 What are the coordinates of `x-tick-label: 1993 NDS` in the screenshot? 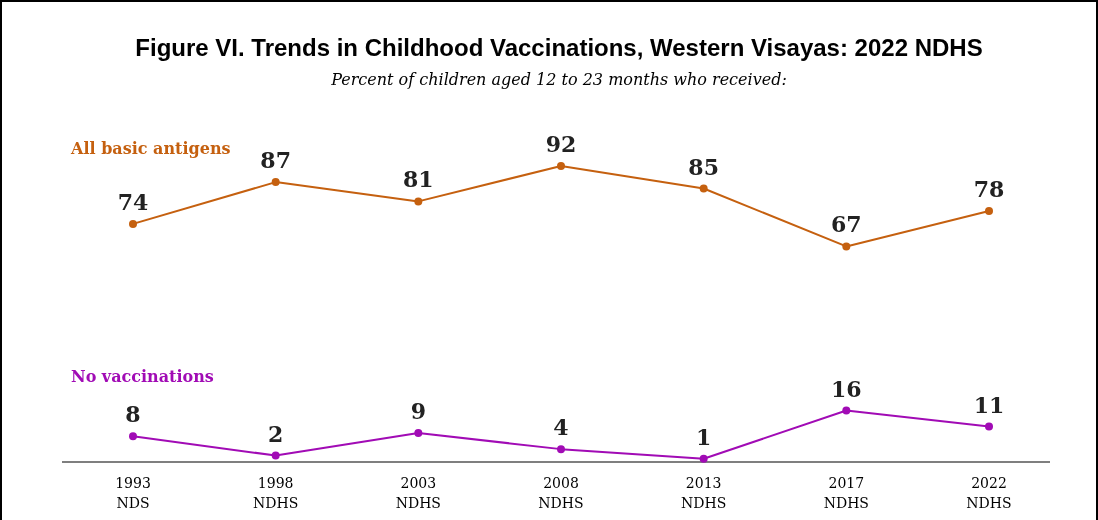 It's located at (133, 493).